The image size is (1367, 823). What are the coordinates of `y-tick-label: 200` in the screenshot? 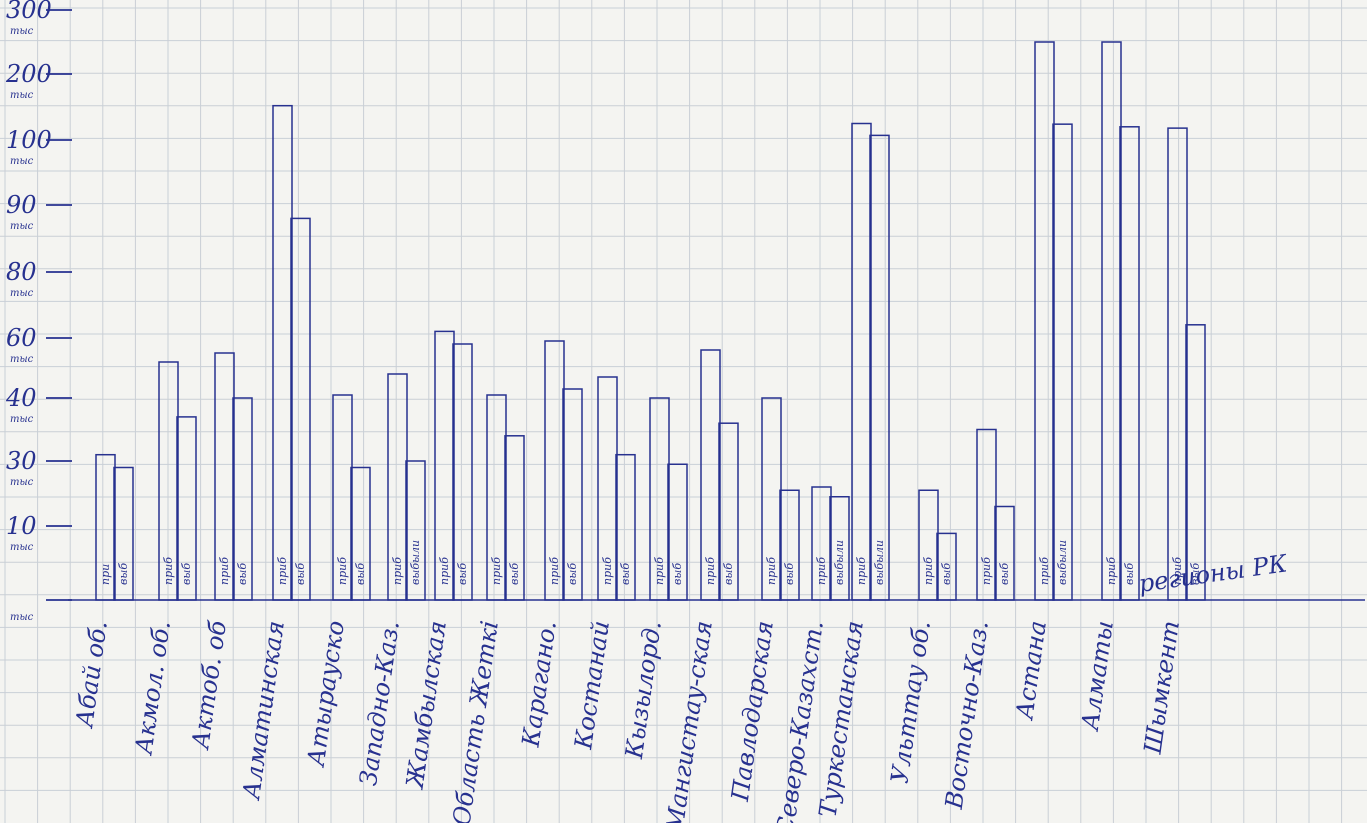 It's located at (28, 74).